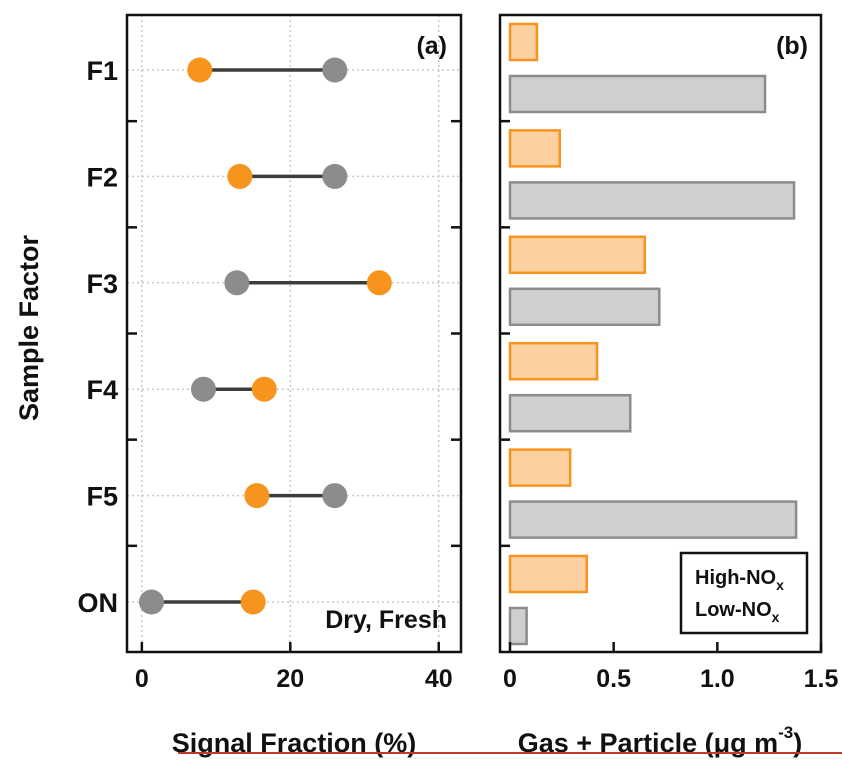 Image resolution: width=842 pixels, height=760 pixels. I want to click on category-label: ON, so click(98, 603).